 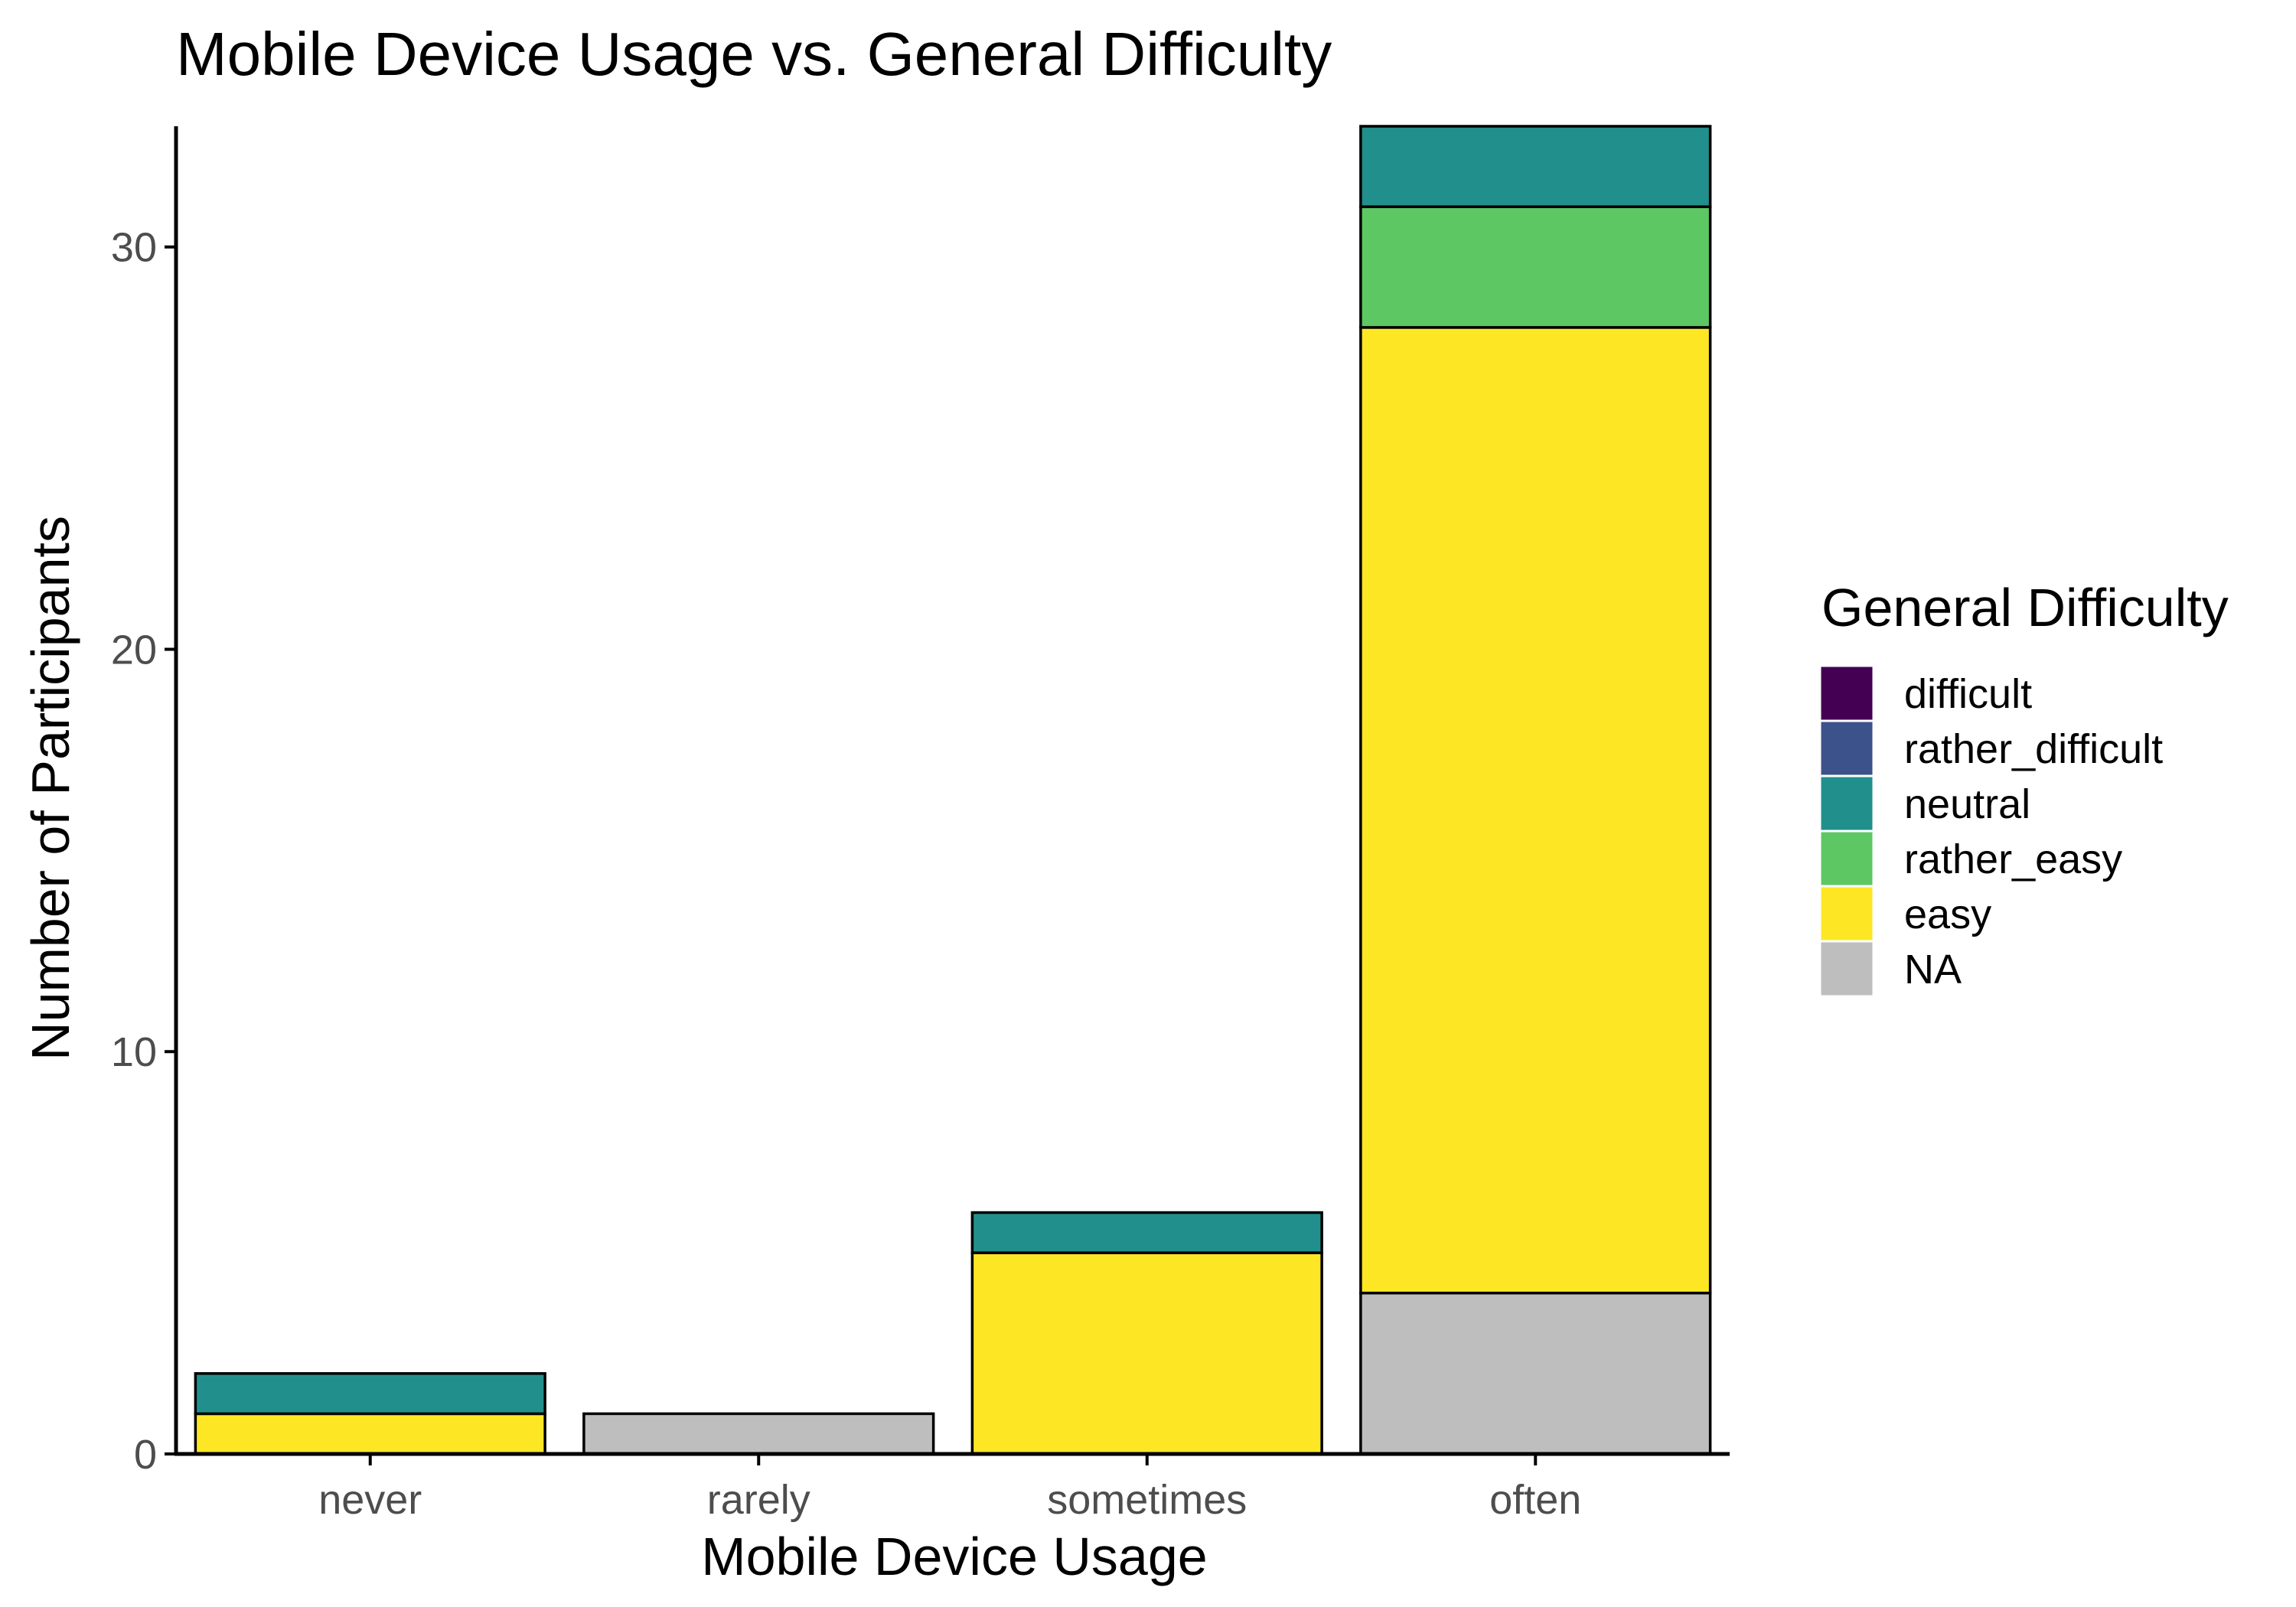 I want to click on bar-often-rather_easy, so click(x=1535, y=267).